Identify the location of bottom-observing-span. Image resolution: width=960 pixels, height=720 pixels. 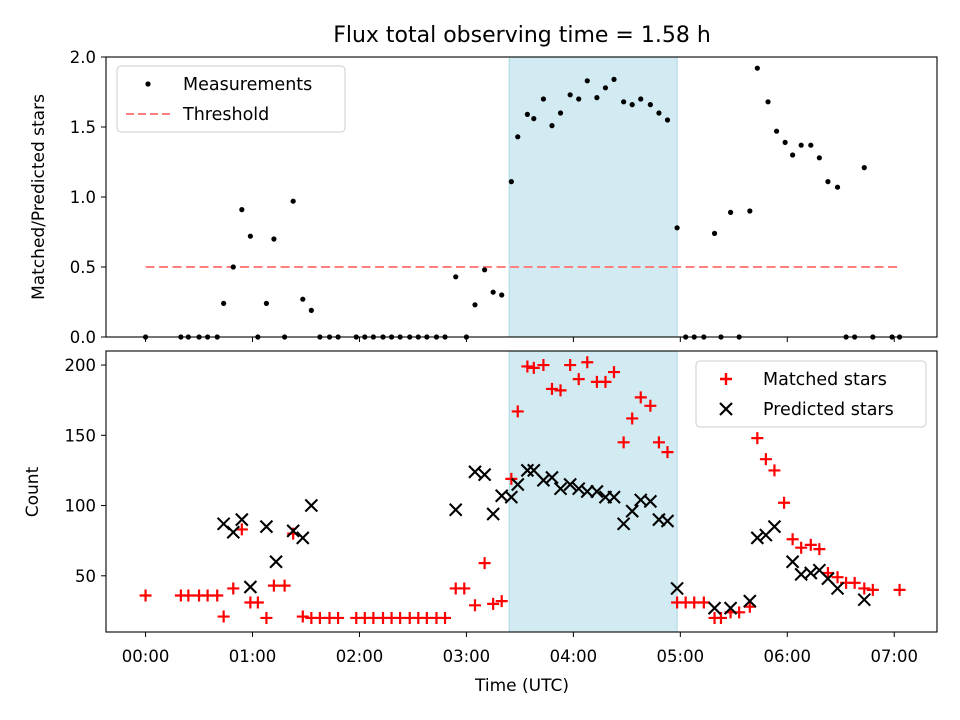
(593, 491).